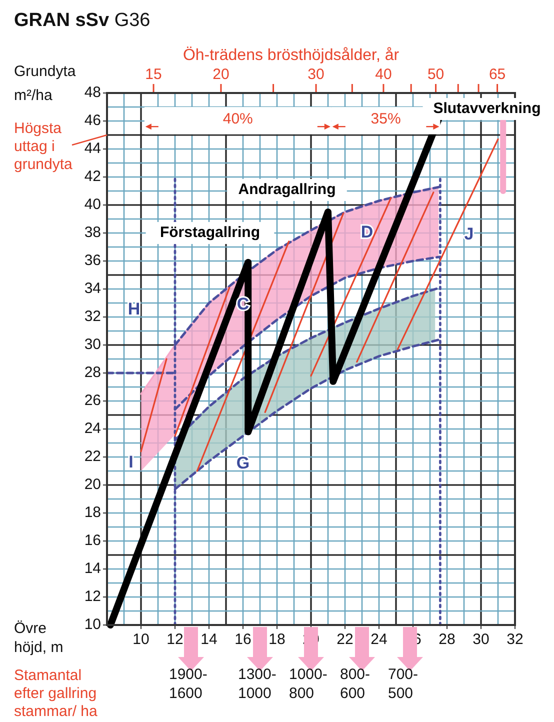 This screenshot has height=722, width=554. I want to click on y-tick-label: 42, so click(92, 176).